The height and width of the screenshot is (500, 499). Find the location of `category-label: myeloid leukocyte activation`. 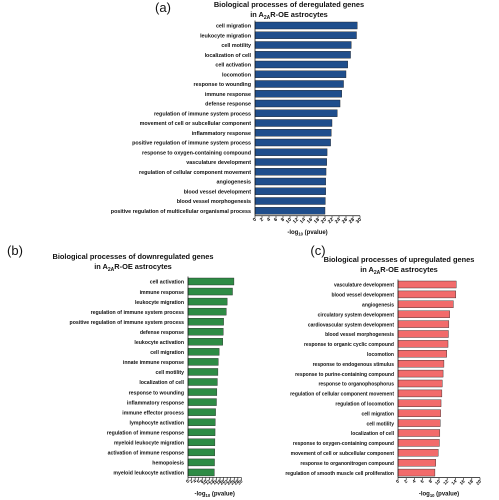

category-label: myeloid leukocyte activation is located at coordinates (148, 474).